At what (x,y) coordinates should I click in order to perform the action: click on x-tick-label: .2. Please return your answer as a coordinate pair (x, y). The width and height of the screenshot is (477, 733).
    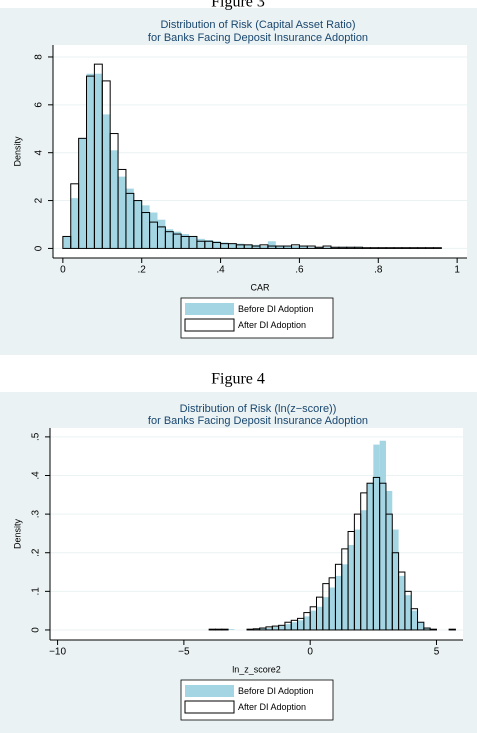
    Looking at the image, I should click on (142, 270).